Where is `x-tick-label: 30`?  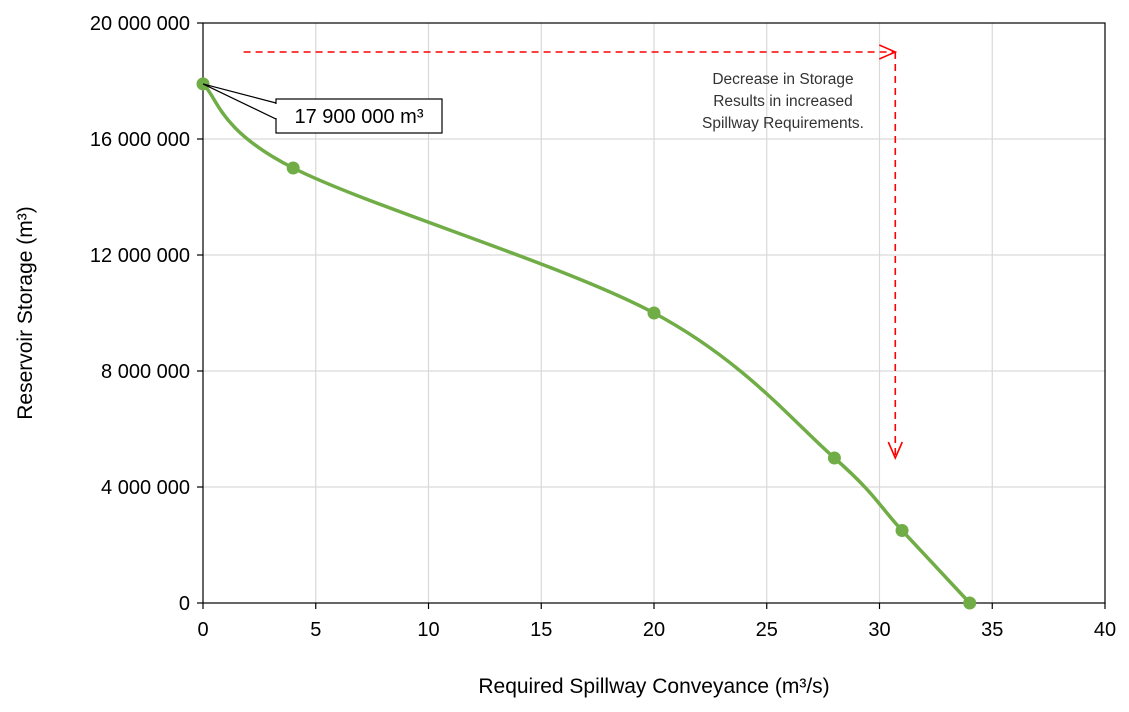 x-tick-label: 30 is located at coordinates (879, 630).